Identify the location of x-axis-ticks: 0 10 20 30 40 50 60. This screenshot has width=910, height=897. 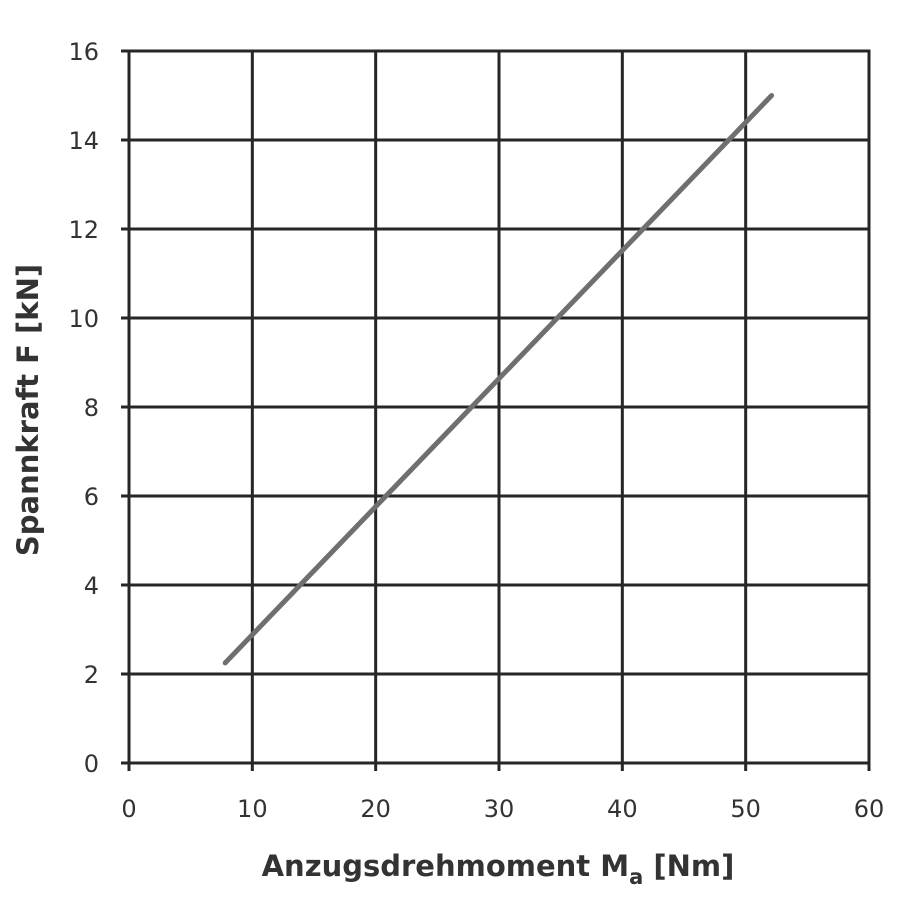
(502, 809).